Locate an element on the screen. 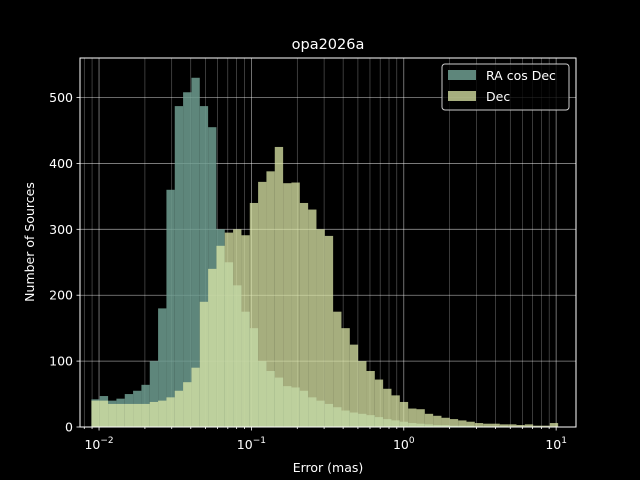  y-tick-label: 100 is located at coordinates (61, 361).